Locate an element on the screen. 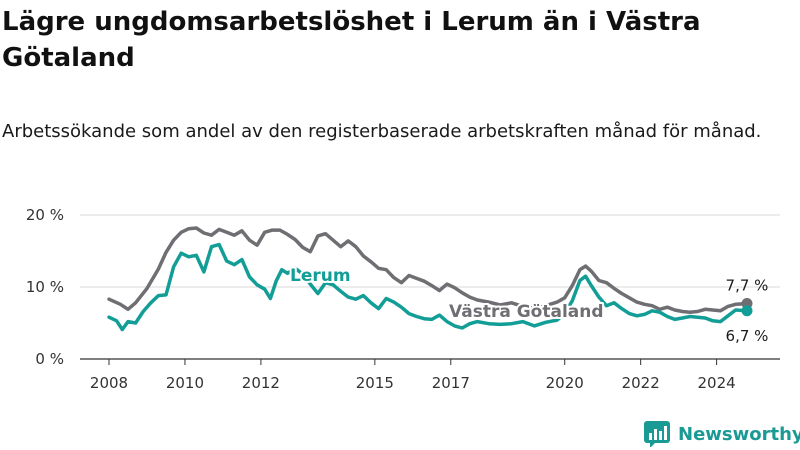  y-tick-label: 10 % is located at coordinates (45, 287).